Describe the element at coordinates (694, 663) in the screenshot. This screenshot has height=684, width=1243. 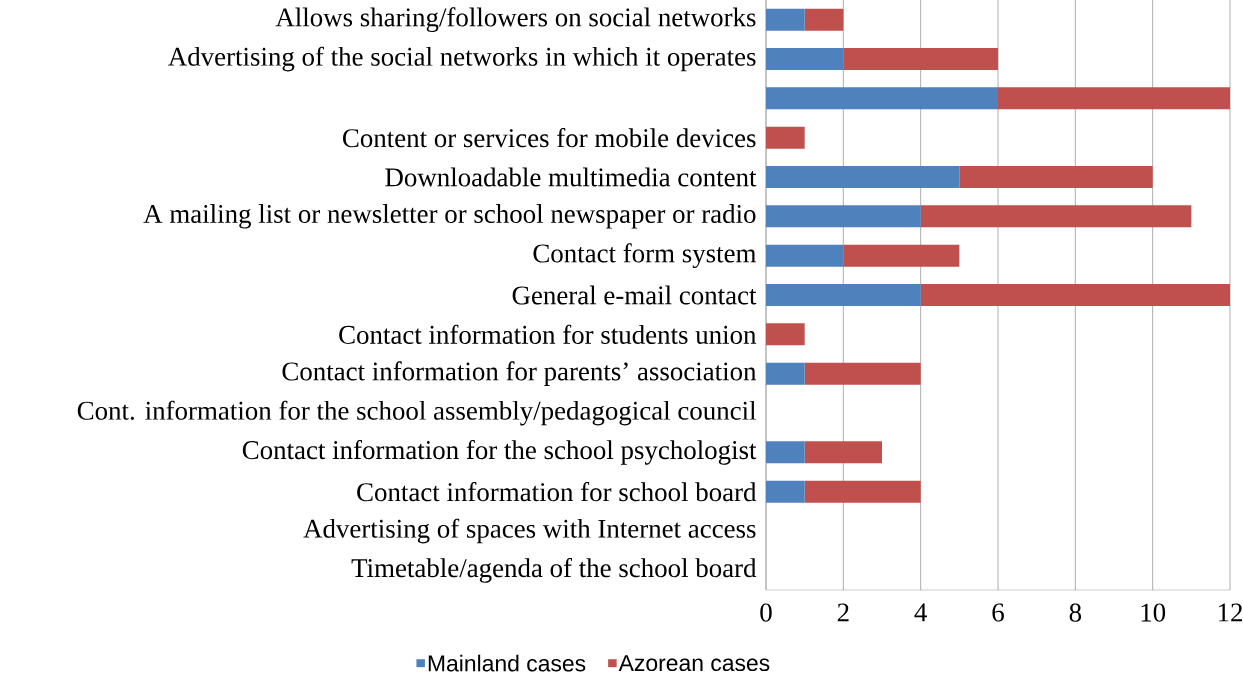
I see `legend-label: Azorean cases` at that location.